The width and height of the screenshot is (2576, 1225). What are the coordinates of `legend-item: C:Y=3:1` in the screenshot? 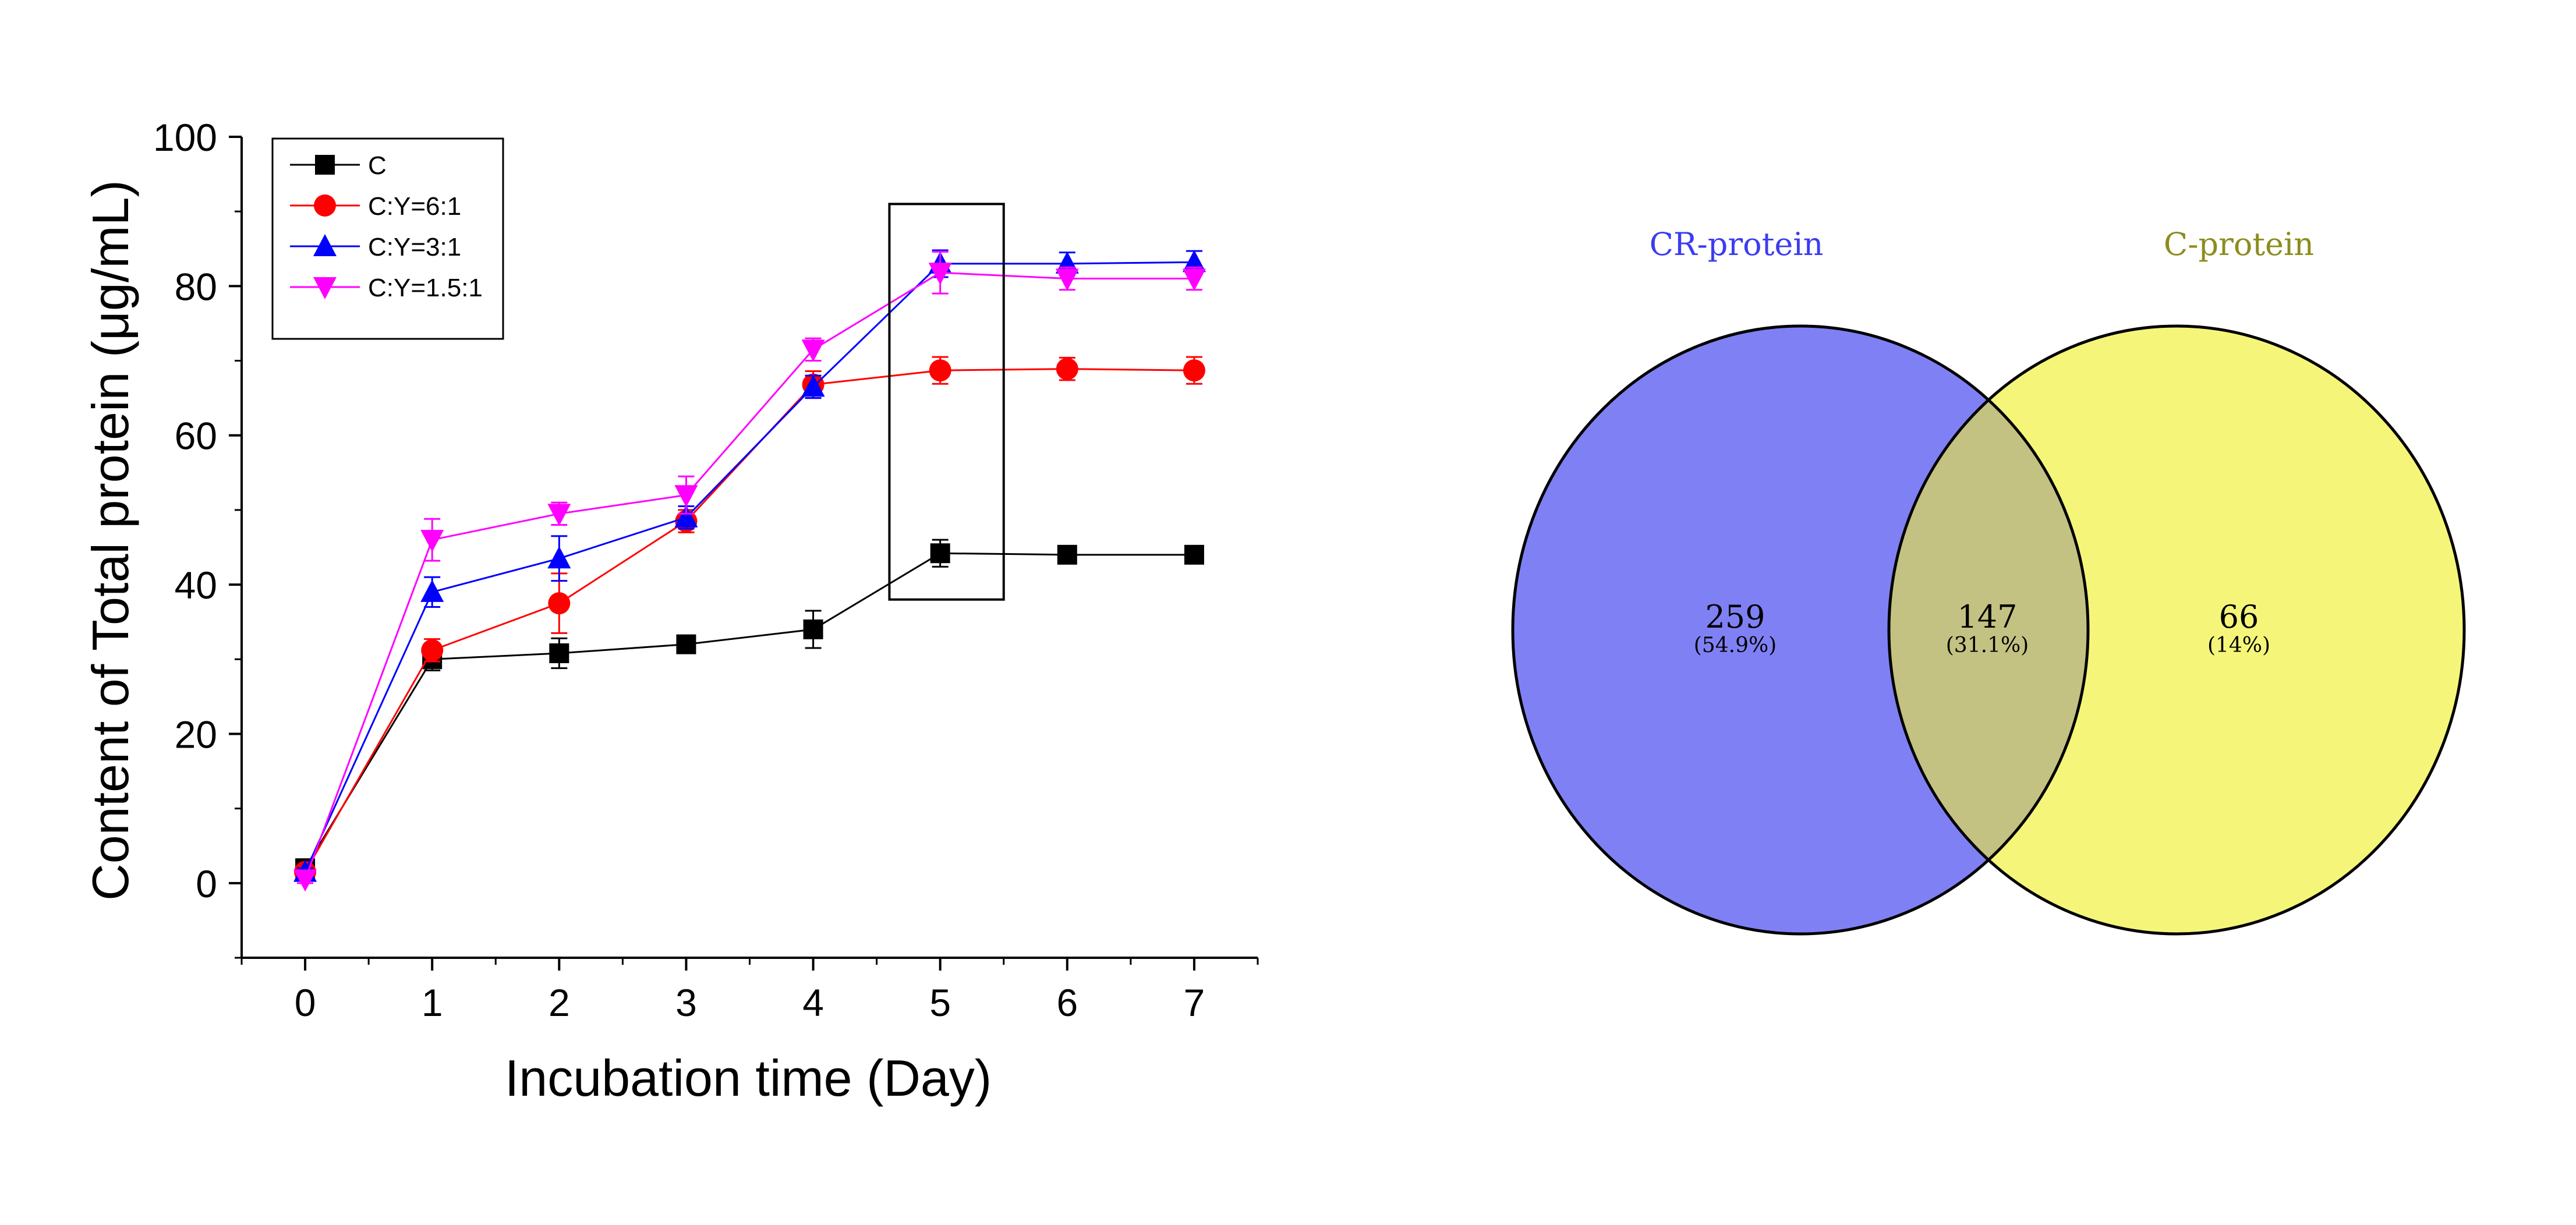 It's located at (375, 247).